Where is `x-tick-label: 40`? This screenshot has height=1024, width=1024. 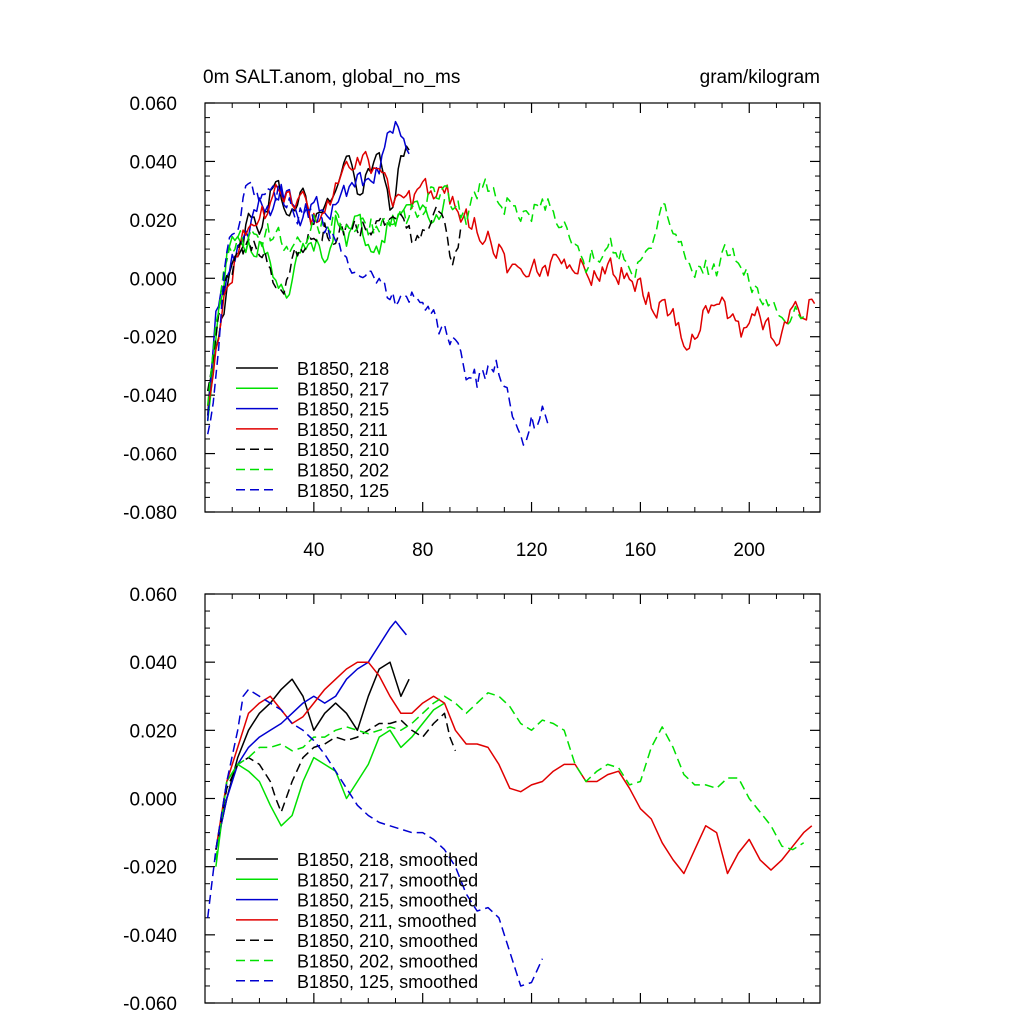
x-tick-label: 40 is located at coordinates (313, 550).